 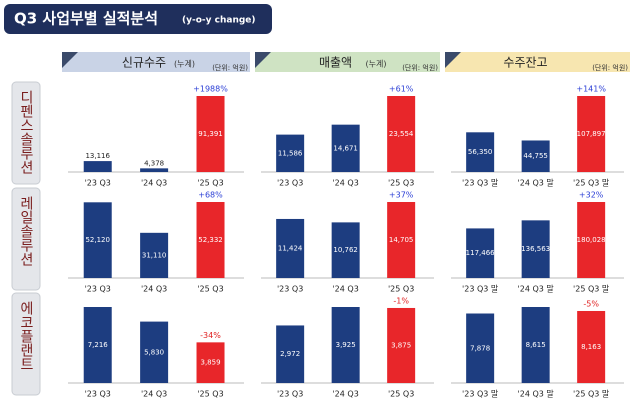 What do you see at coordinates (98, 345) in the screenshot?
I see `value-label: 7,216` at bounding box center [98, 345].